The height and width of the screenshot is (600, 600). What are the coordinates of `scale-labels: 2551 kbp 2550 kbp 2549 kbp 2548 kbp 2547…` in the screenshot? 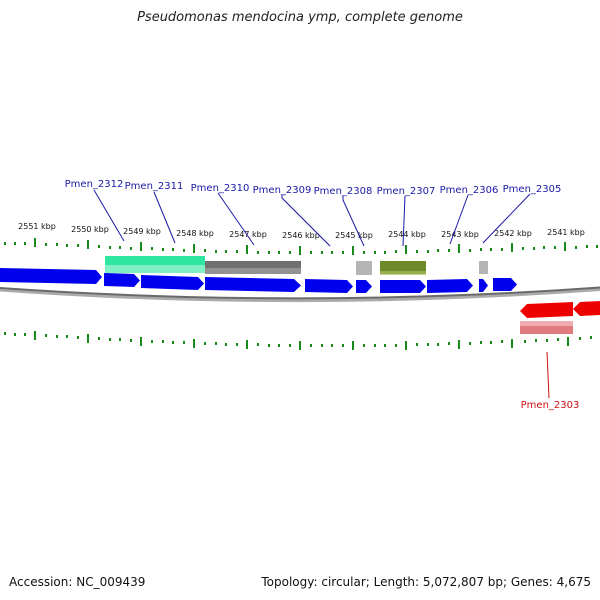 It's located at (301, 231).